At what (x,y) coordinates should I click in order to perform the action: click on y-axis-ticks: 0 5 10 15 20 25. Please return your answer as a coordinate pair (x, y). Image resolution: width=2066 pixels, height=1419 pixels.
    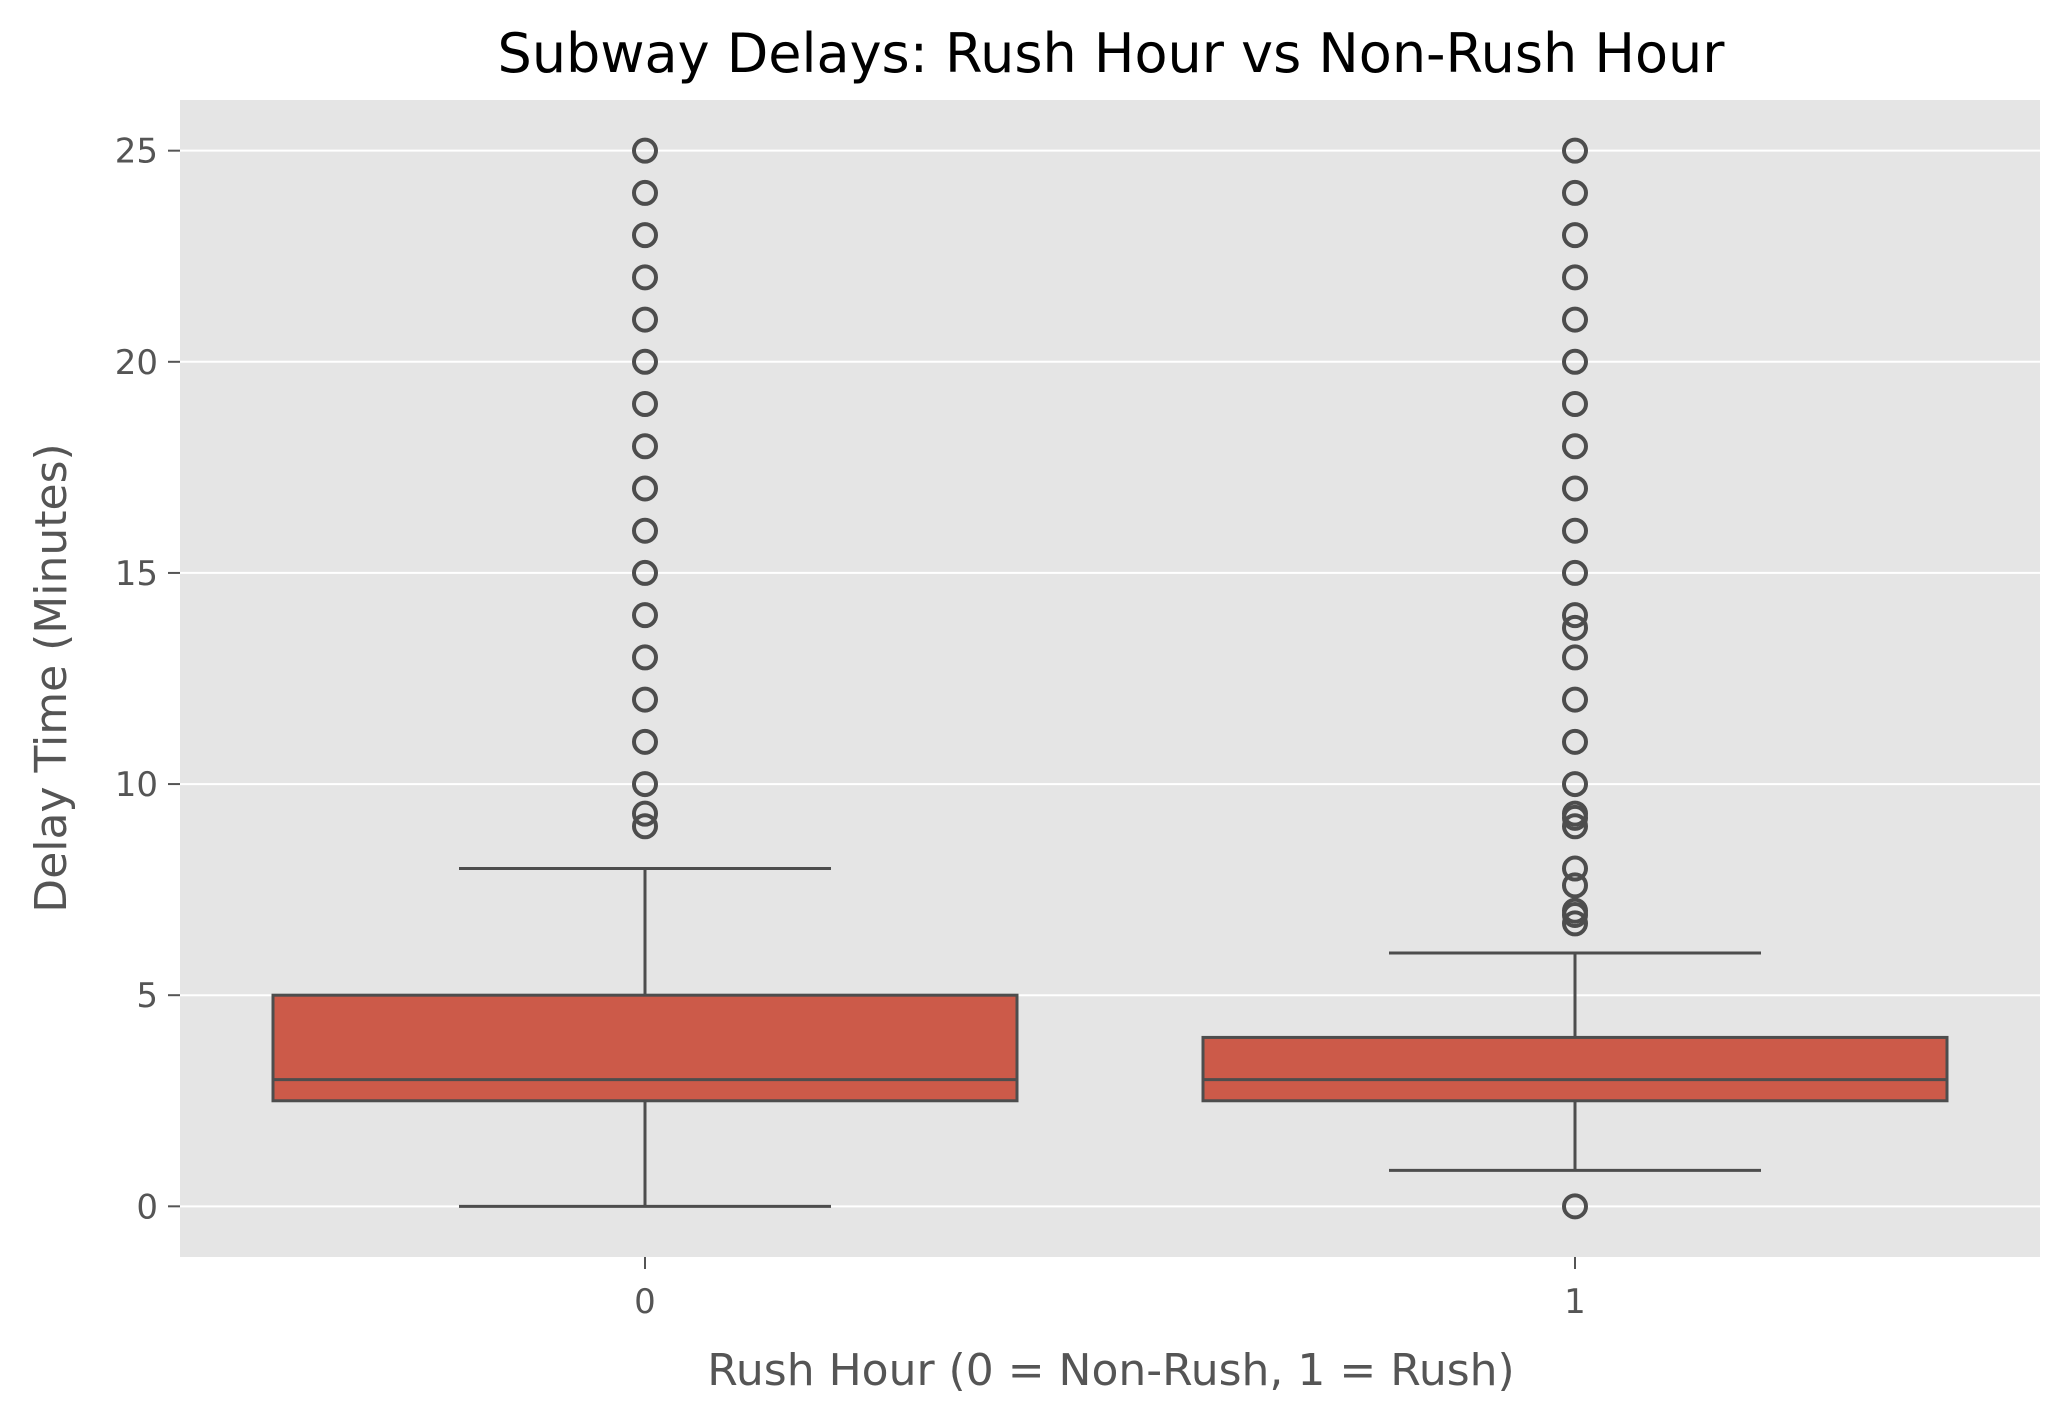
    Looking at the image, I should click on (147, 679).